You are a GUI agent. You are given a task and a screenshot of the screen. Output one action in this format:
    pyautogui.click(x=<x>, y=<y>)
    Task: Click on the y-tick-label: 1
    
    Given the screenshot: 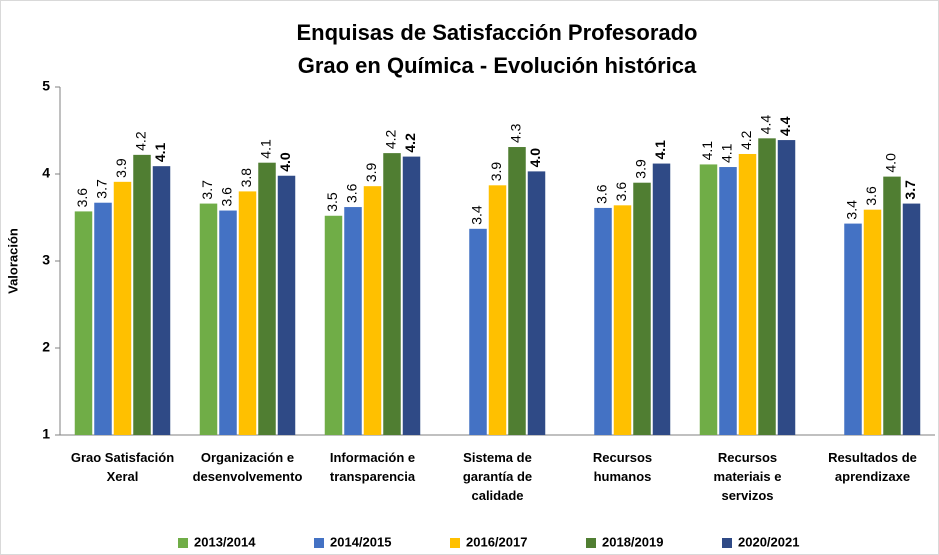 What is the action you would take?
    pyautogui.click(x=46, y=434)
    